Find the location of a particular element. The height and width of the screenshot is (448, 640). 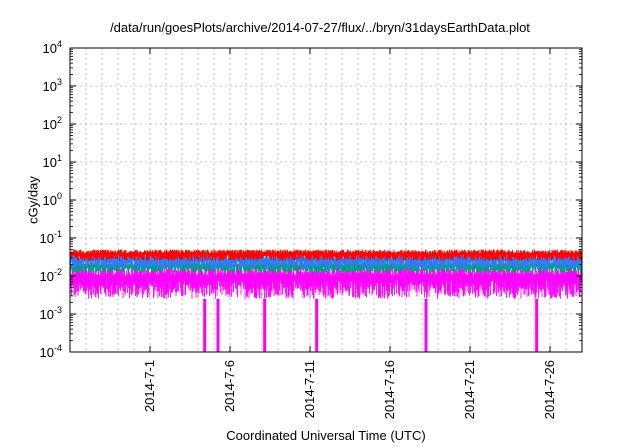

y-tick-label: 10⁻¹ is located at coordinates (51, 237).